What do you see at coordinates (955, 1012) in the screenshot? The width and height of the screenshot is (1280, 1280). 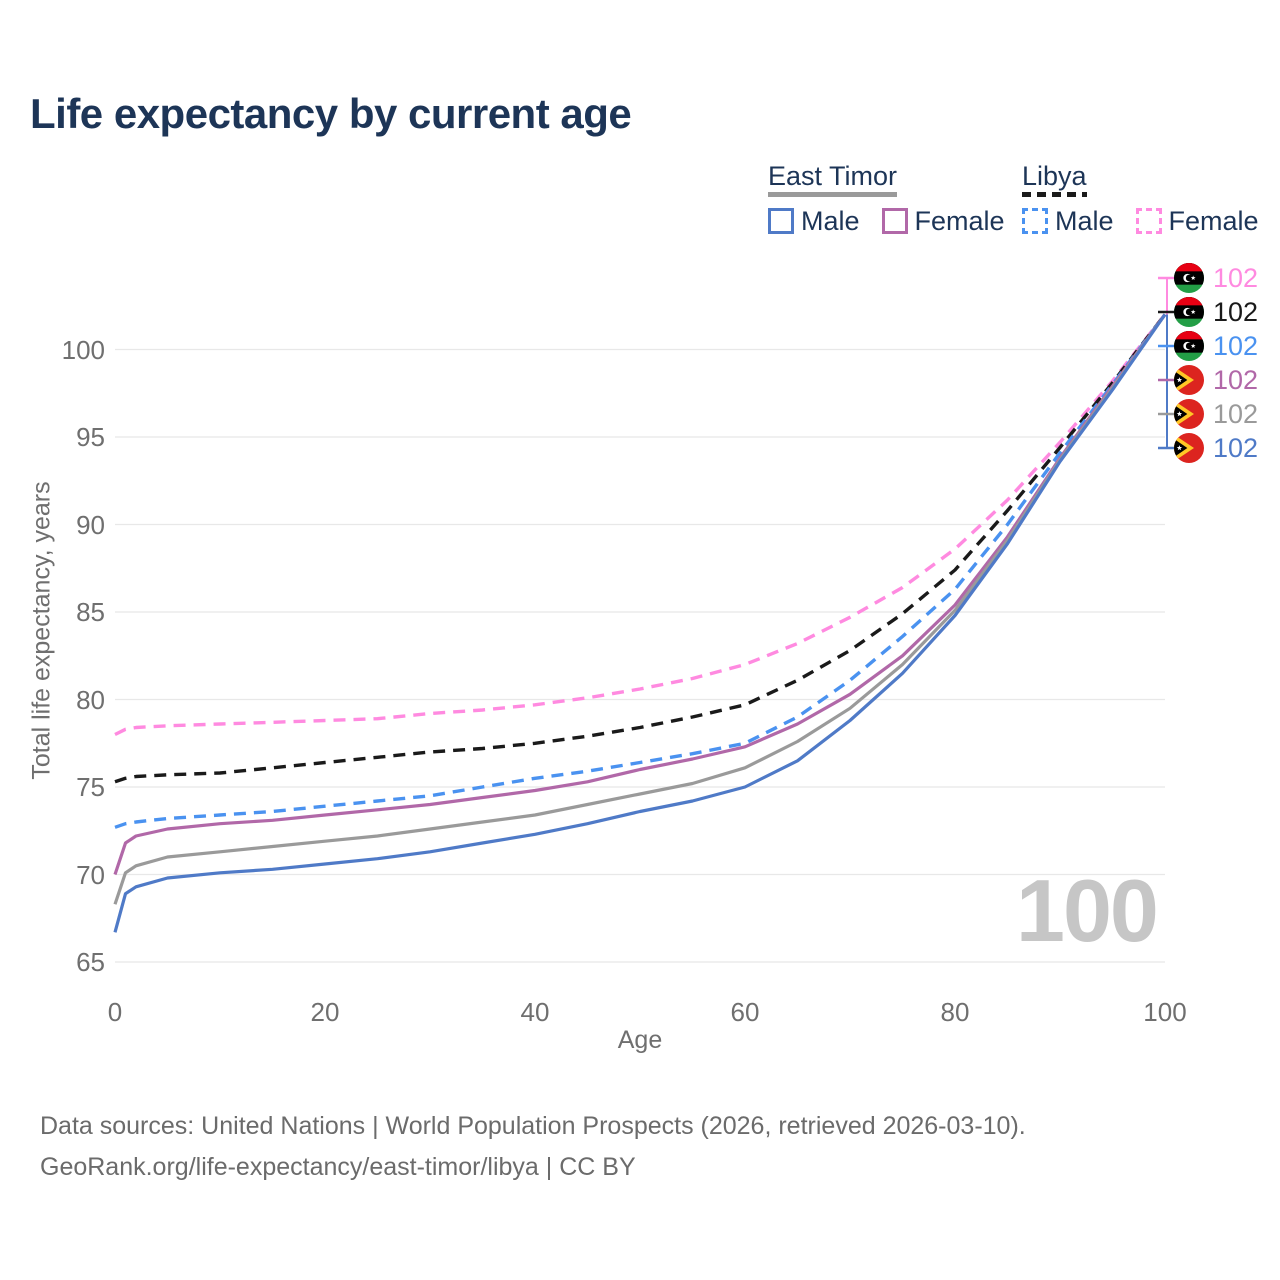 I see `x-tick-label-80: 80` at bounding box center [955, 1012].